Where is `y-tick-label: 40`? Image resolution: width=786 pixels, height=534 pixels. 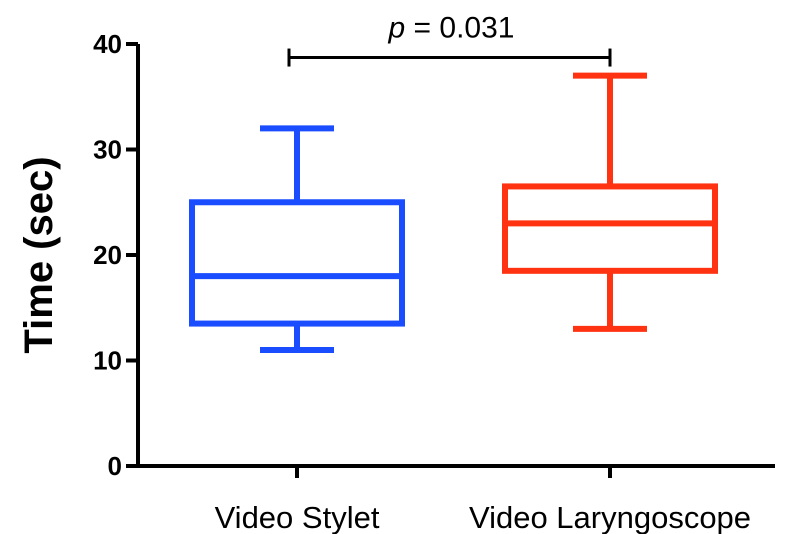
y-tick-label: 40 is located at coordinates (107, 44).